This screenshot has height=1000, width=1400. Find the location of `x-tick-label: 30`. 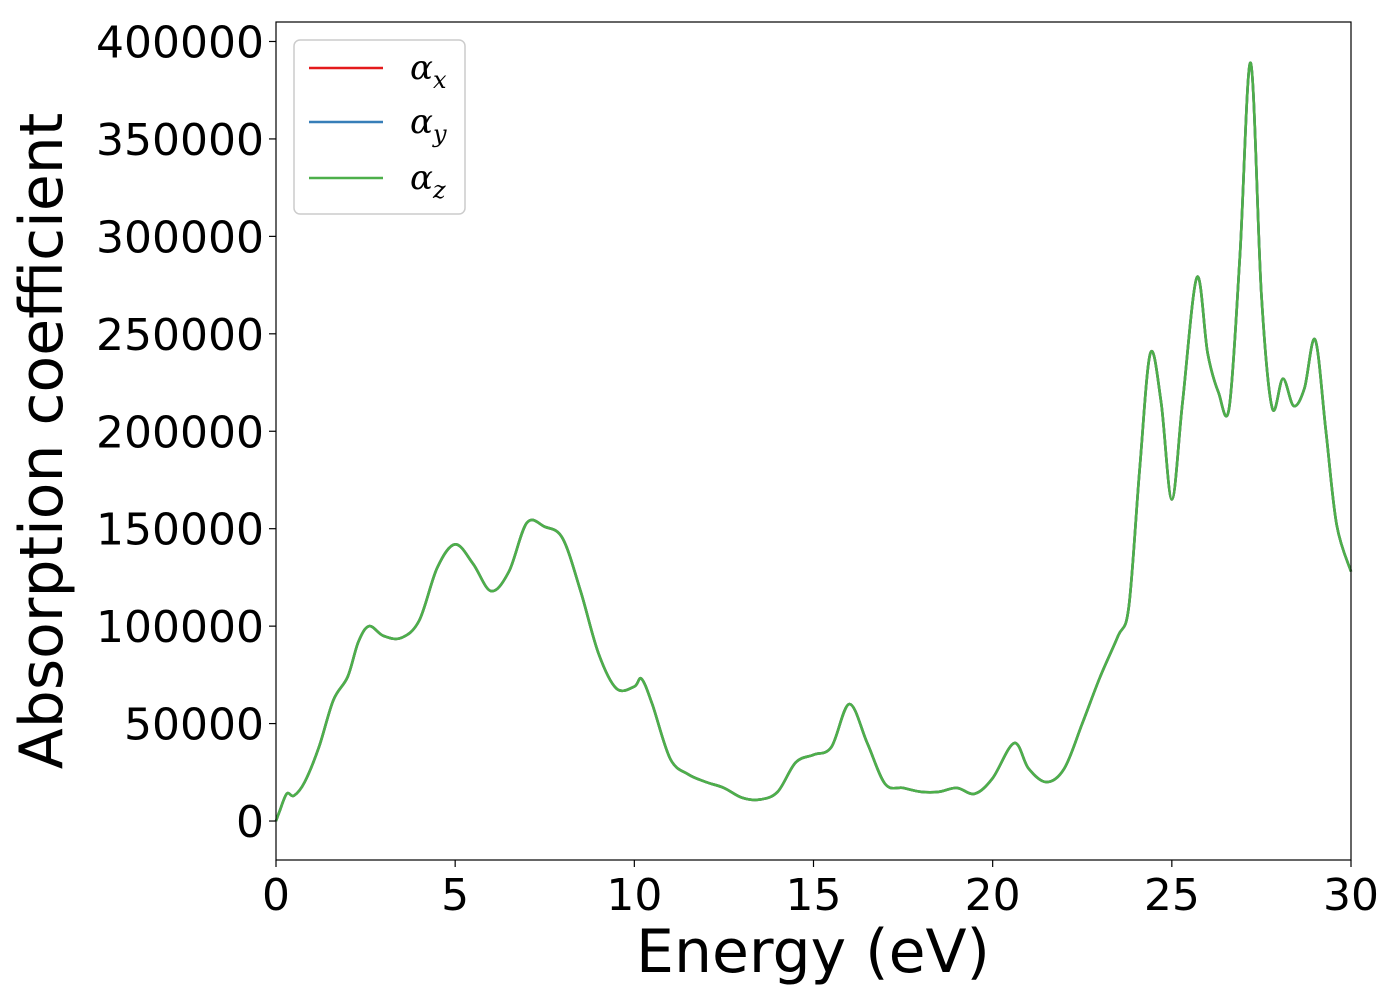

x-tick-label: 30 is located at coordinates (1351, 895).